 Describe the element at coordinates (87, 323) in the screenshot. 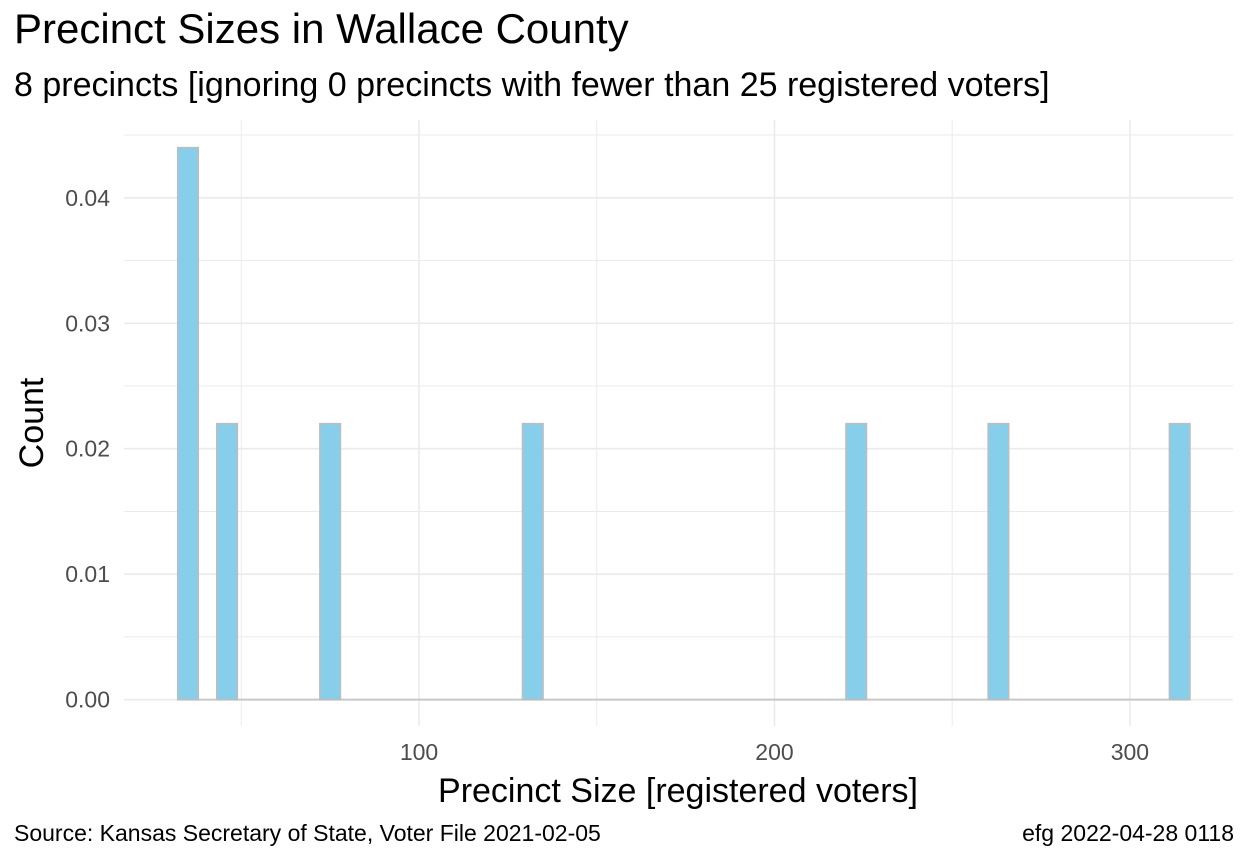

I see `y-tick-label: 0.03` at that location.